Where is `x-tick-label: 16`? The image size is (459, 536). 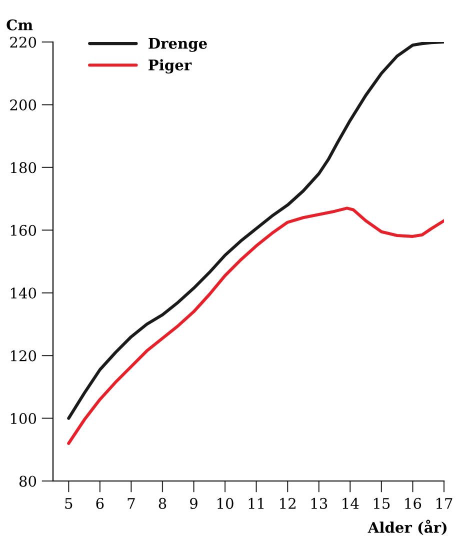
x-tick-label: 16 is located at coordinates (413, 503).